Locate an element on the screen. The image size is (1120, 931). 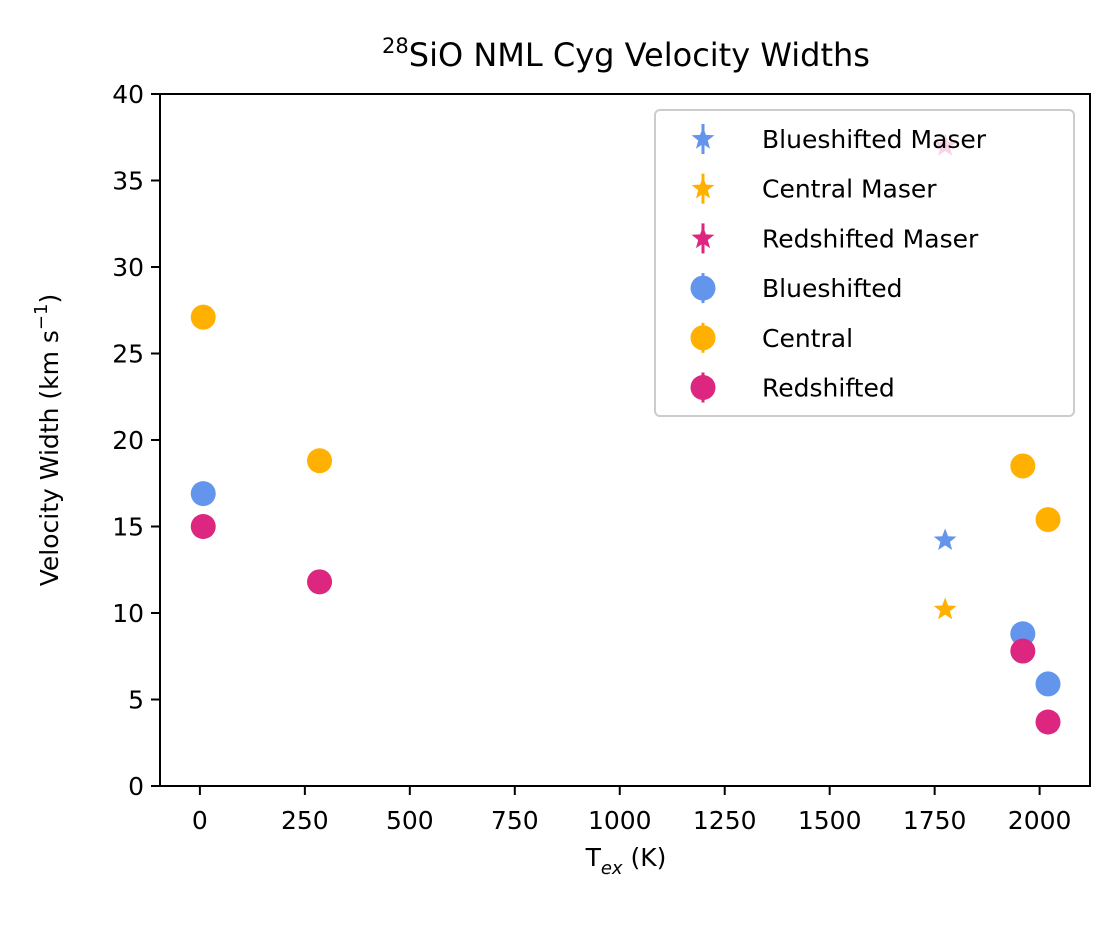
y-tick-label: 15 is located at coordinates (128, 527).